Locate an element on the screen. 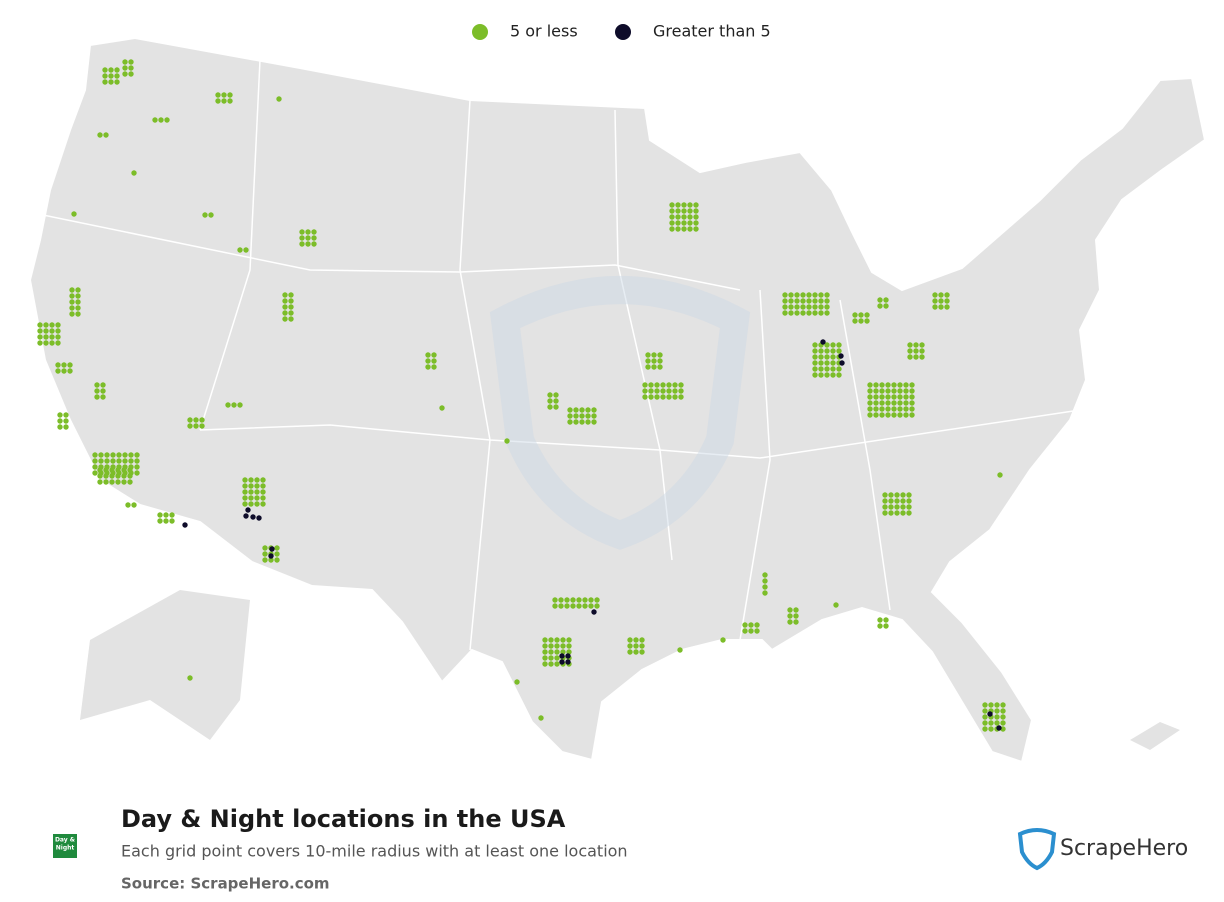 This screenshot has width=1224, height=902. legend-marker is located at coordinates (623, 32).